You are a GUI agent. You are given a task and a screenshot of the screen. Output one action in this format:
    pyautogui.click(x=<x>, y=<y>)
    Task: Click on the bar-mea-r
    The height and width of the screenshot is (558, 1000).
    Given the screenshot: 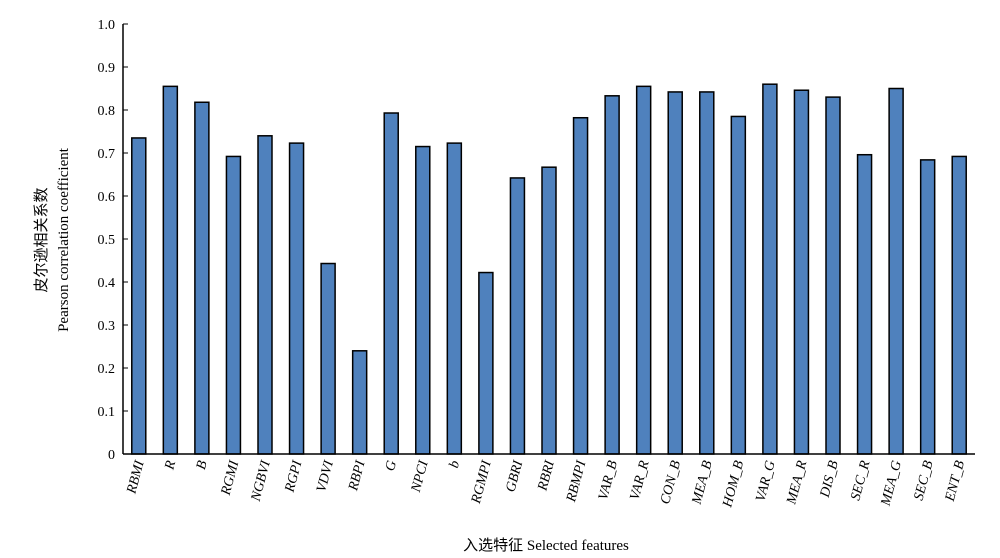 What is the action you would take?
    pyautogui.click(x=801, y=272)
    